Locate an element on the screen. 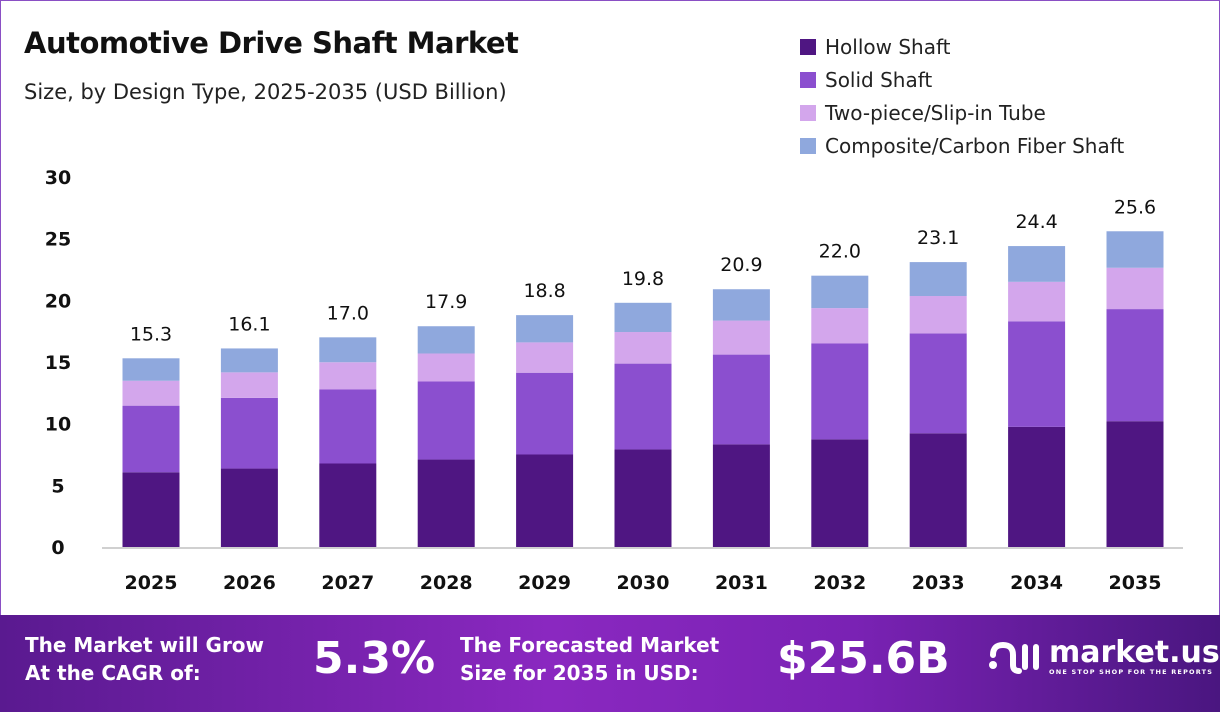  legend-label: Two-piece/Slip-in Tube is located at coordinates (935, 112).